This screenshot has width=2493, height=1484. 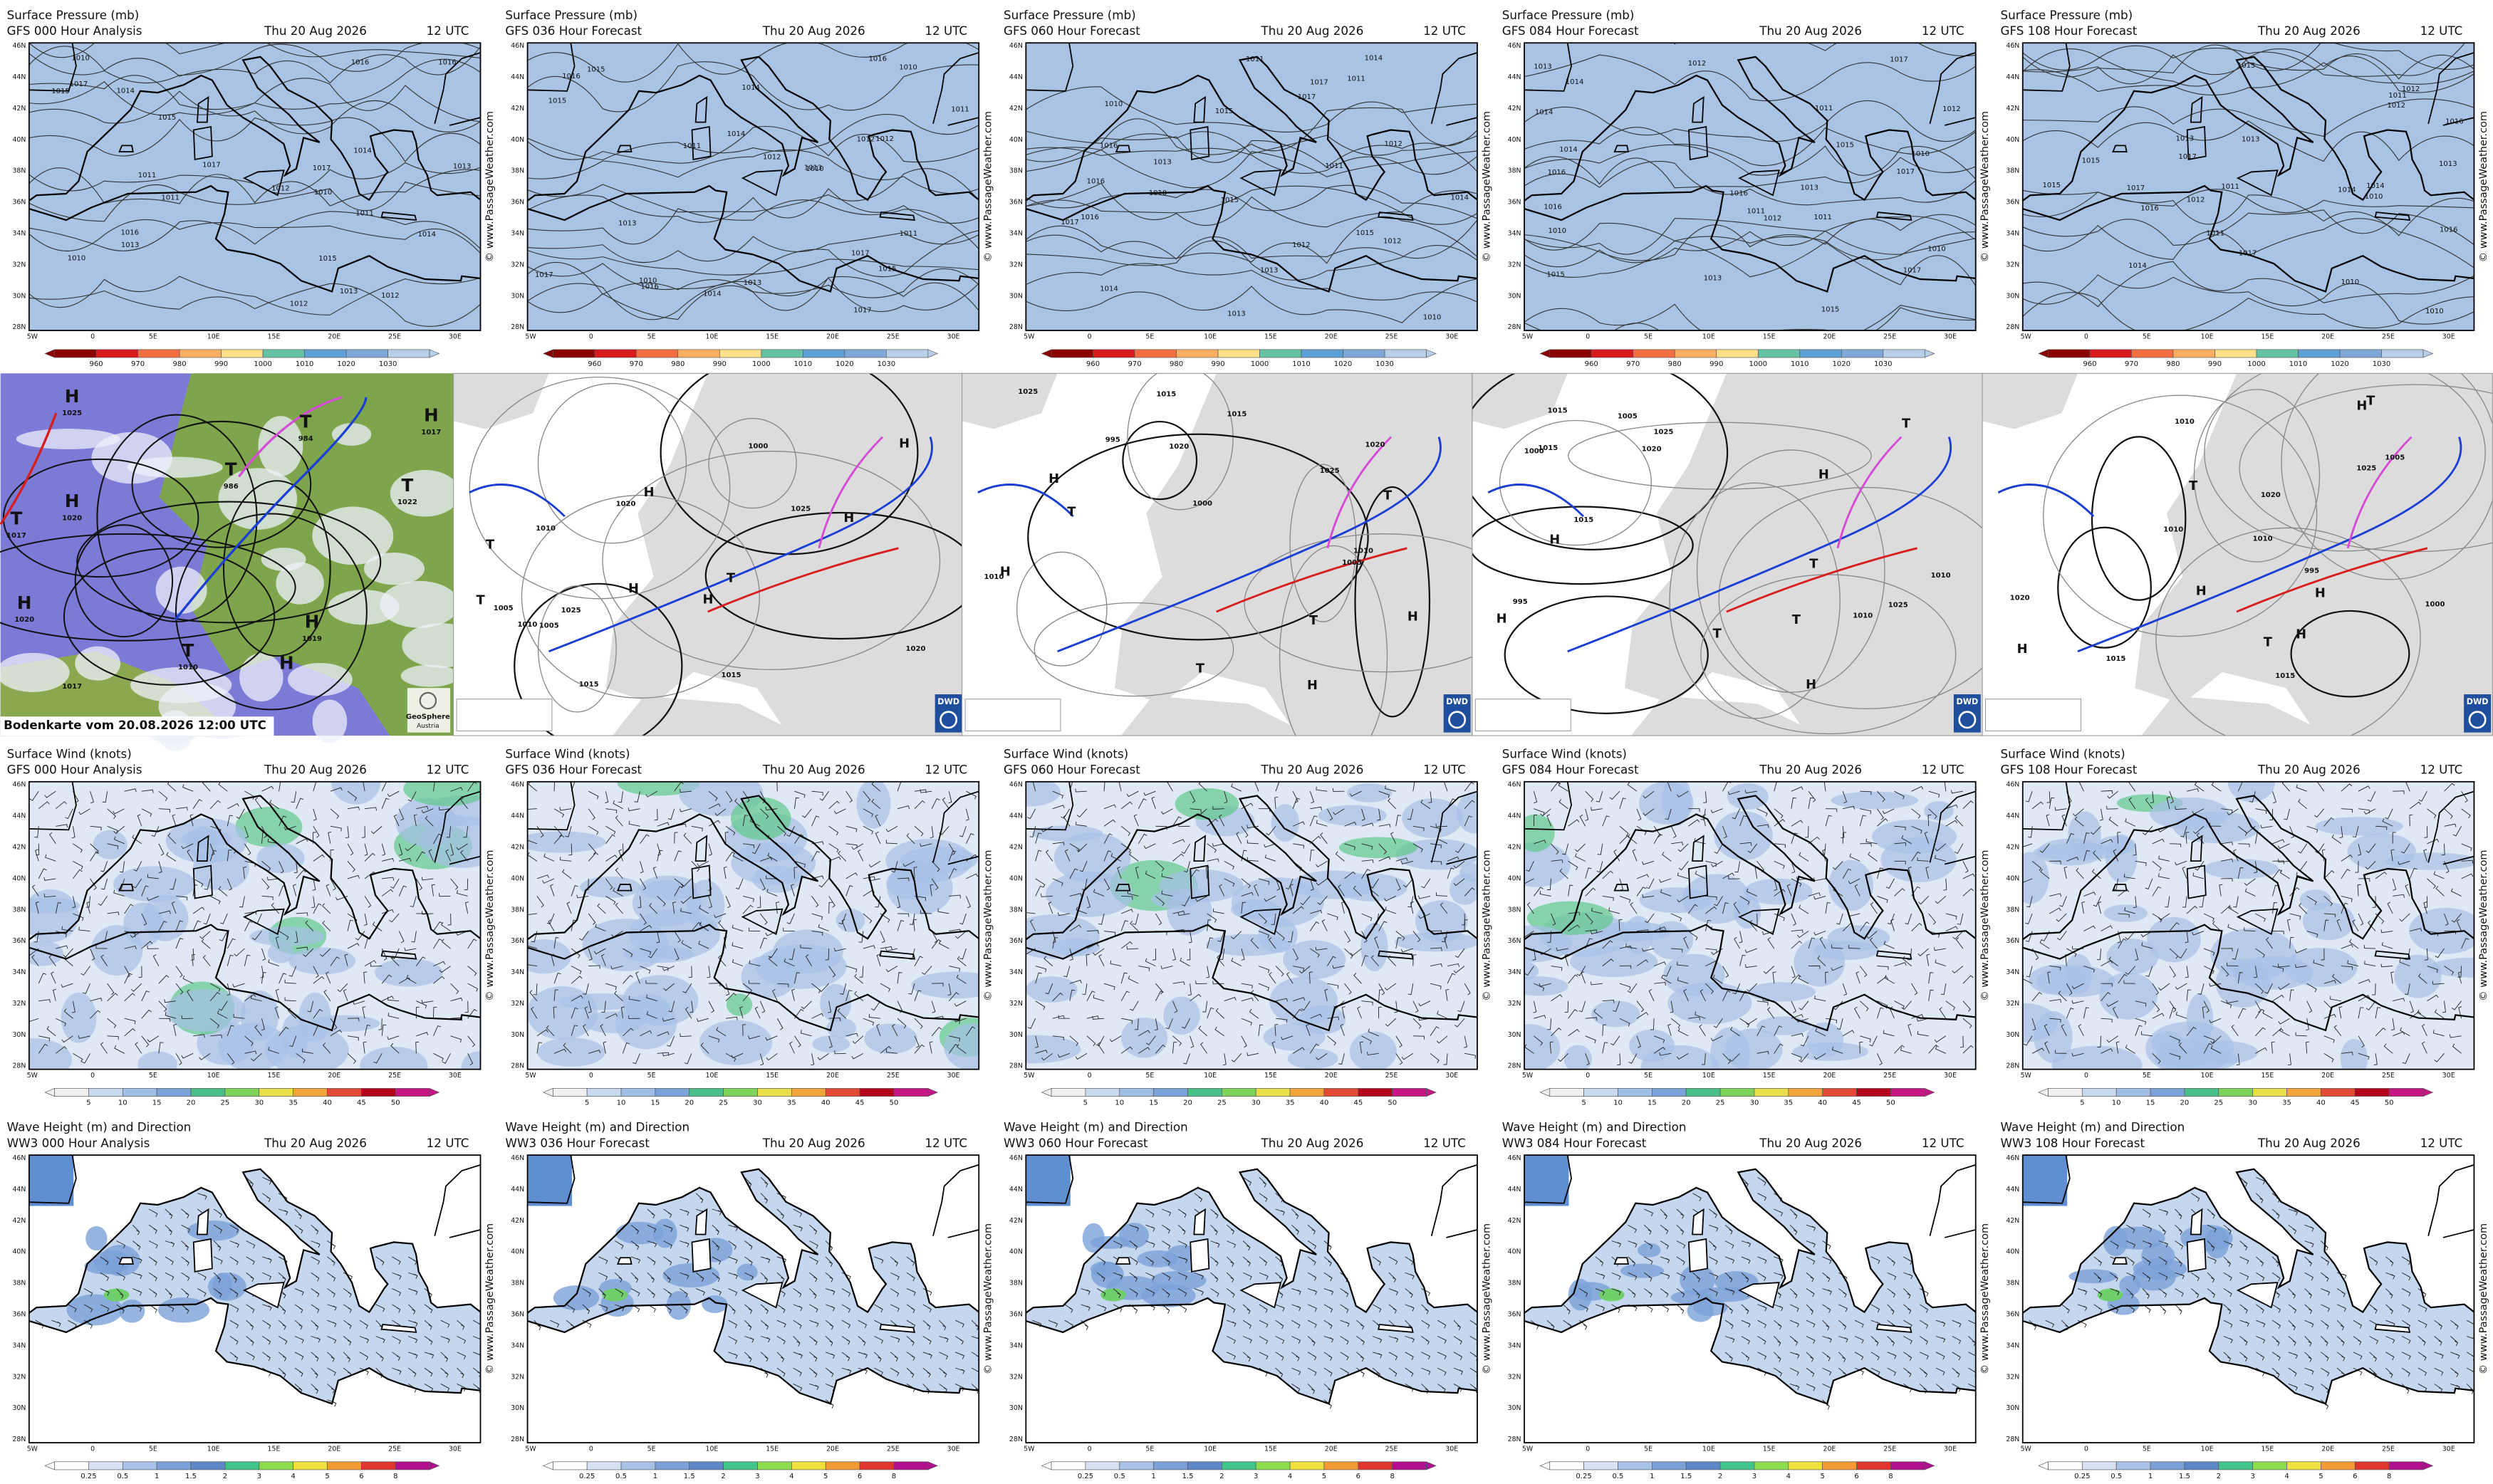 I want to click on pressure-label: 1022, so click(x=407, y=502).